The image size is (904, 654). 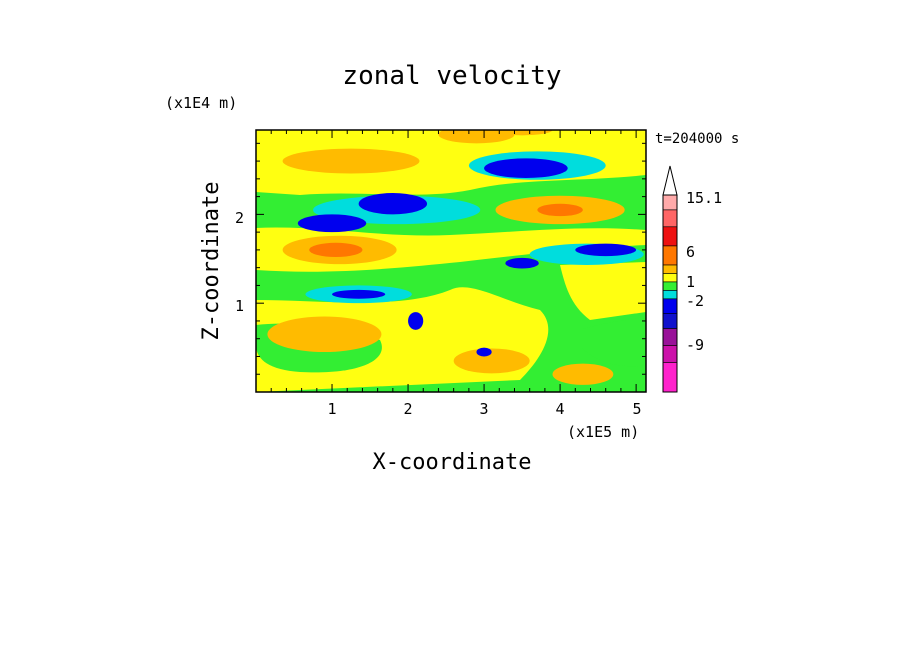 What do you see at coordinates (331, 409) in the screenshot?
I see `x-tick-label: 1` at bounding box center [331, 409].